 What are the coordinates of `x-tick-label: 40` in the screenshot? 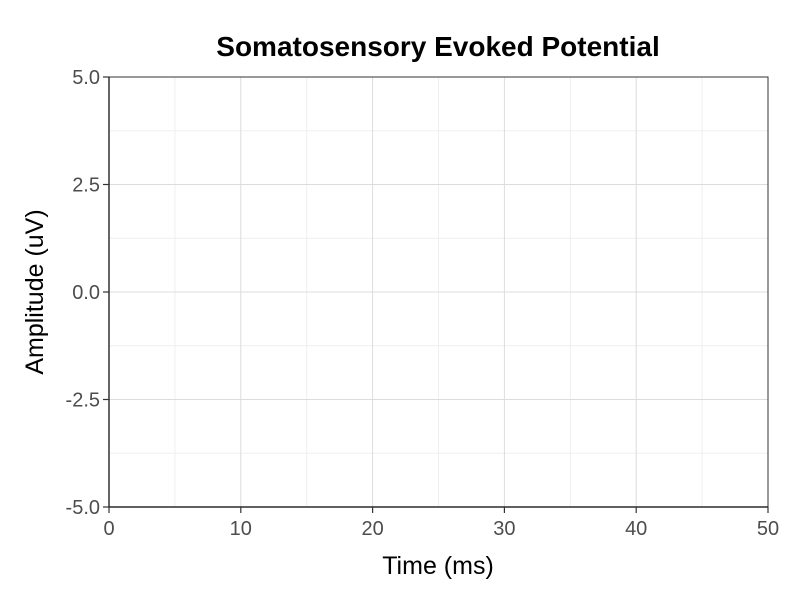 It's located at (636, 529).